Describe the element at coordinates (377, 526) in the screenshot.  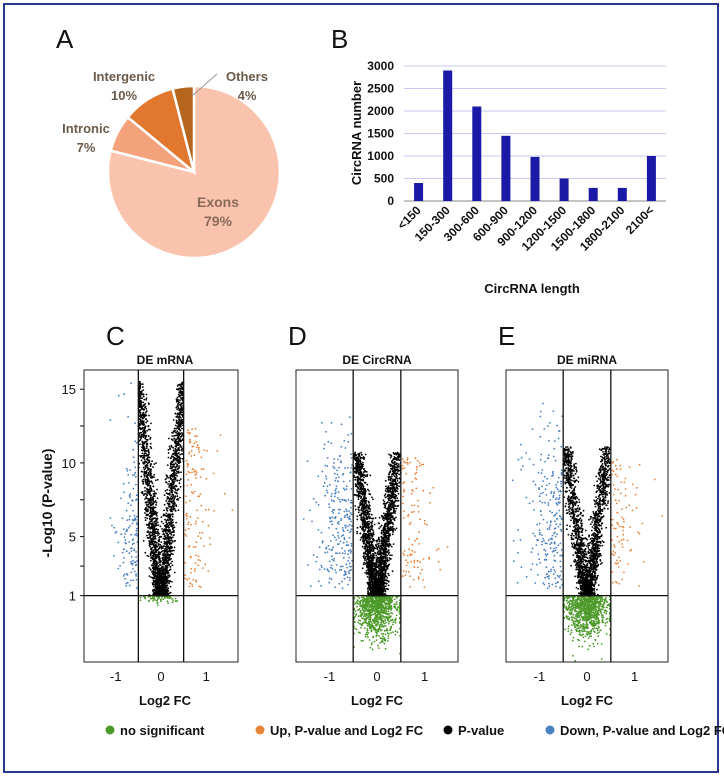
I see `volcano-circrna: -1 0 1` at that location.